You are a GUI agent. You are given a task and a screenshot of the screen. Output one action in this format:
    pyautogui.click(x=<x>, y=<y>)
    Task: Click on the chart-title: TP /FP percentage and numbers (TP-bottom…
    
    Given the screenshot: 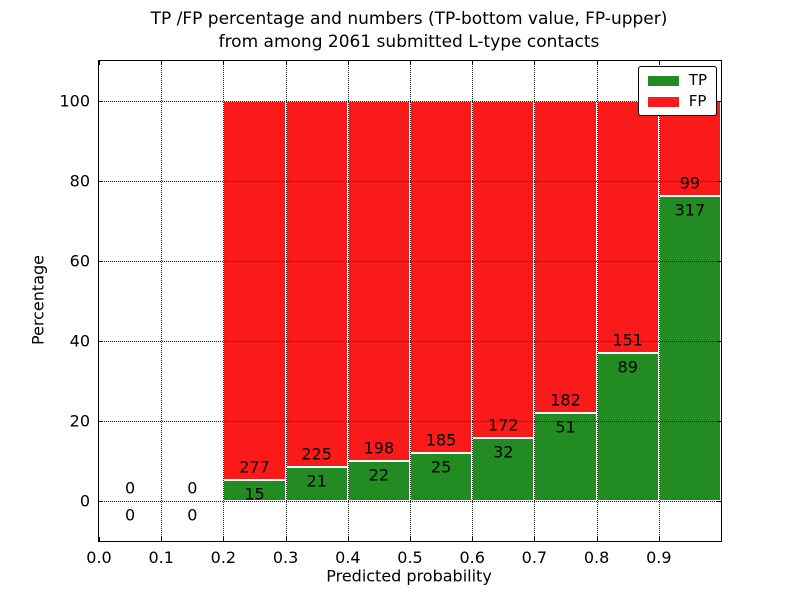 What is the action you would take?
    pyautogui.click(x=409, y=31)
    